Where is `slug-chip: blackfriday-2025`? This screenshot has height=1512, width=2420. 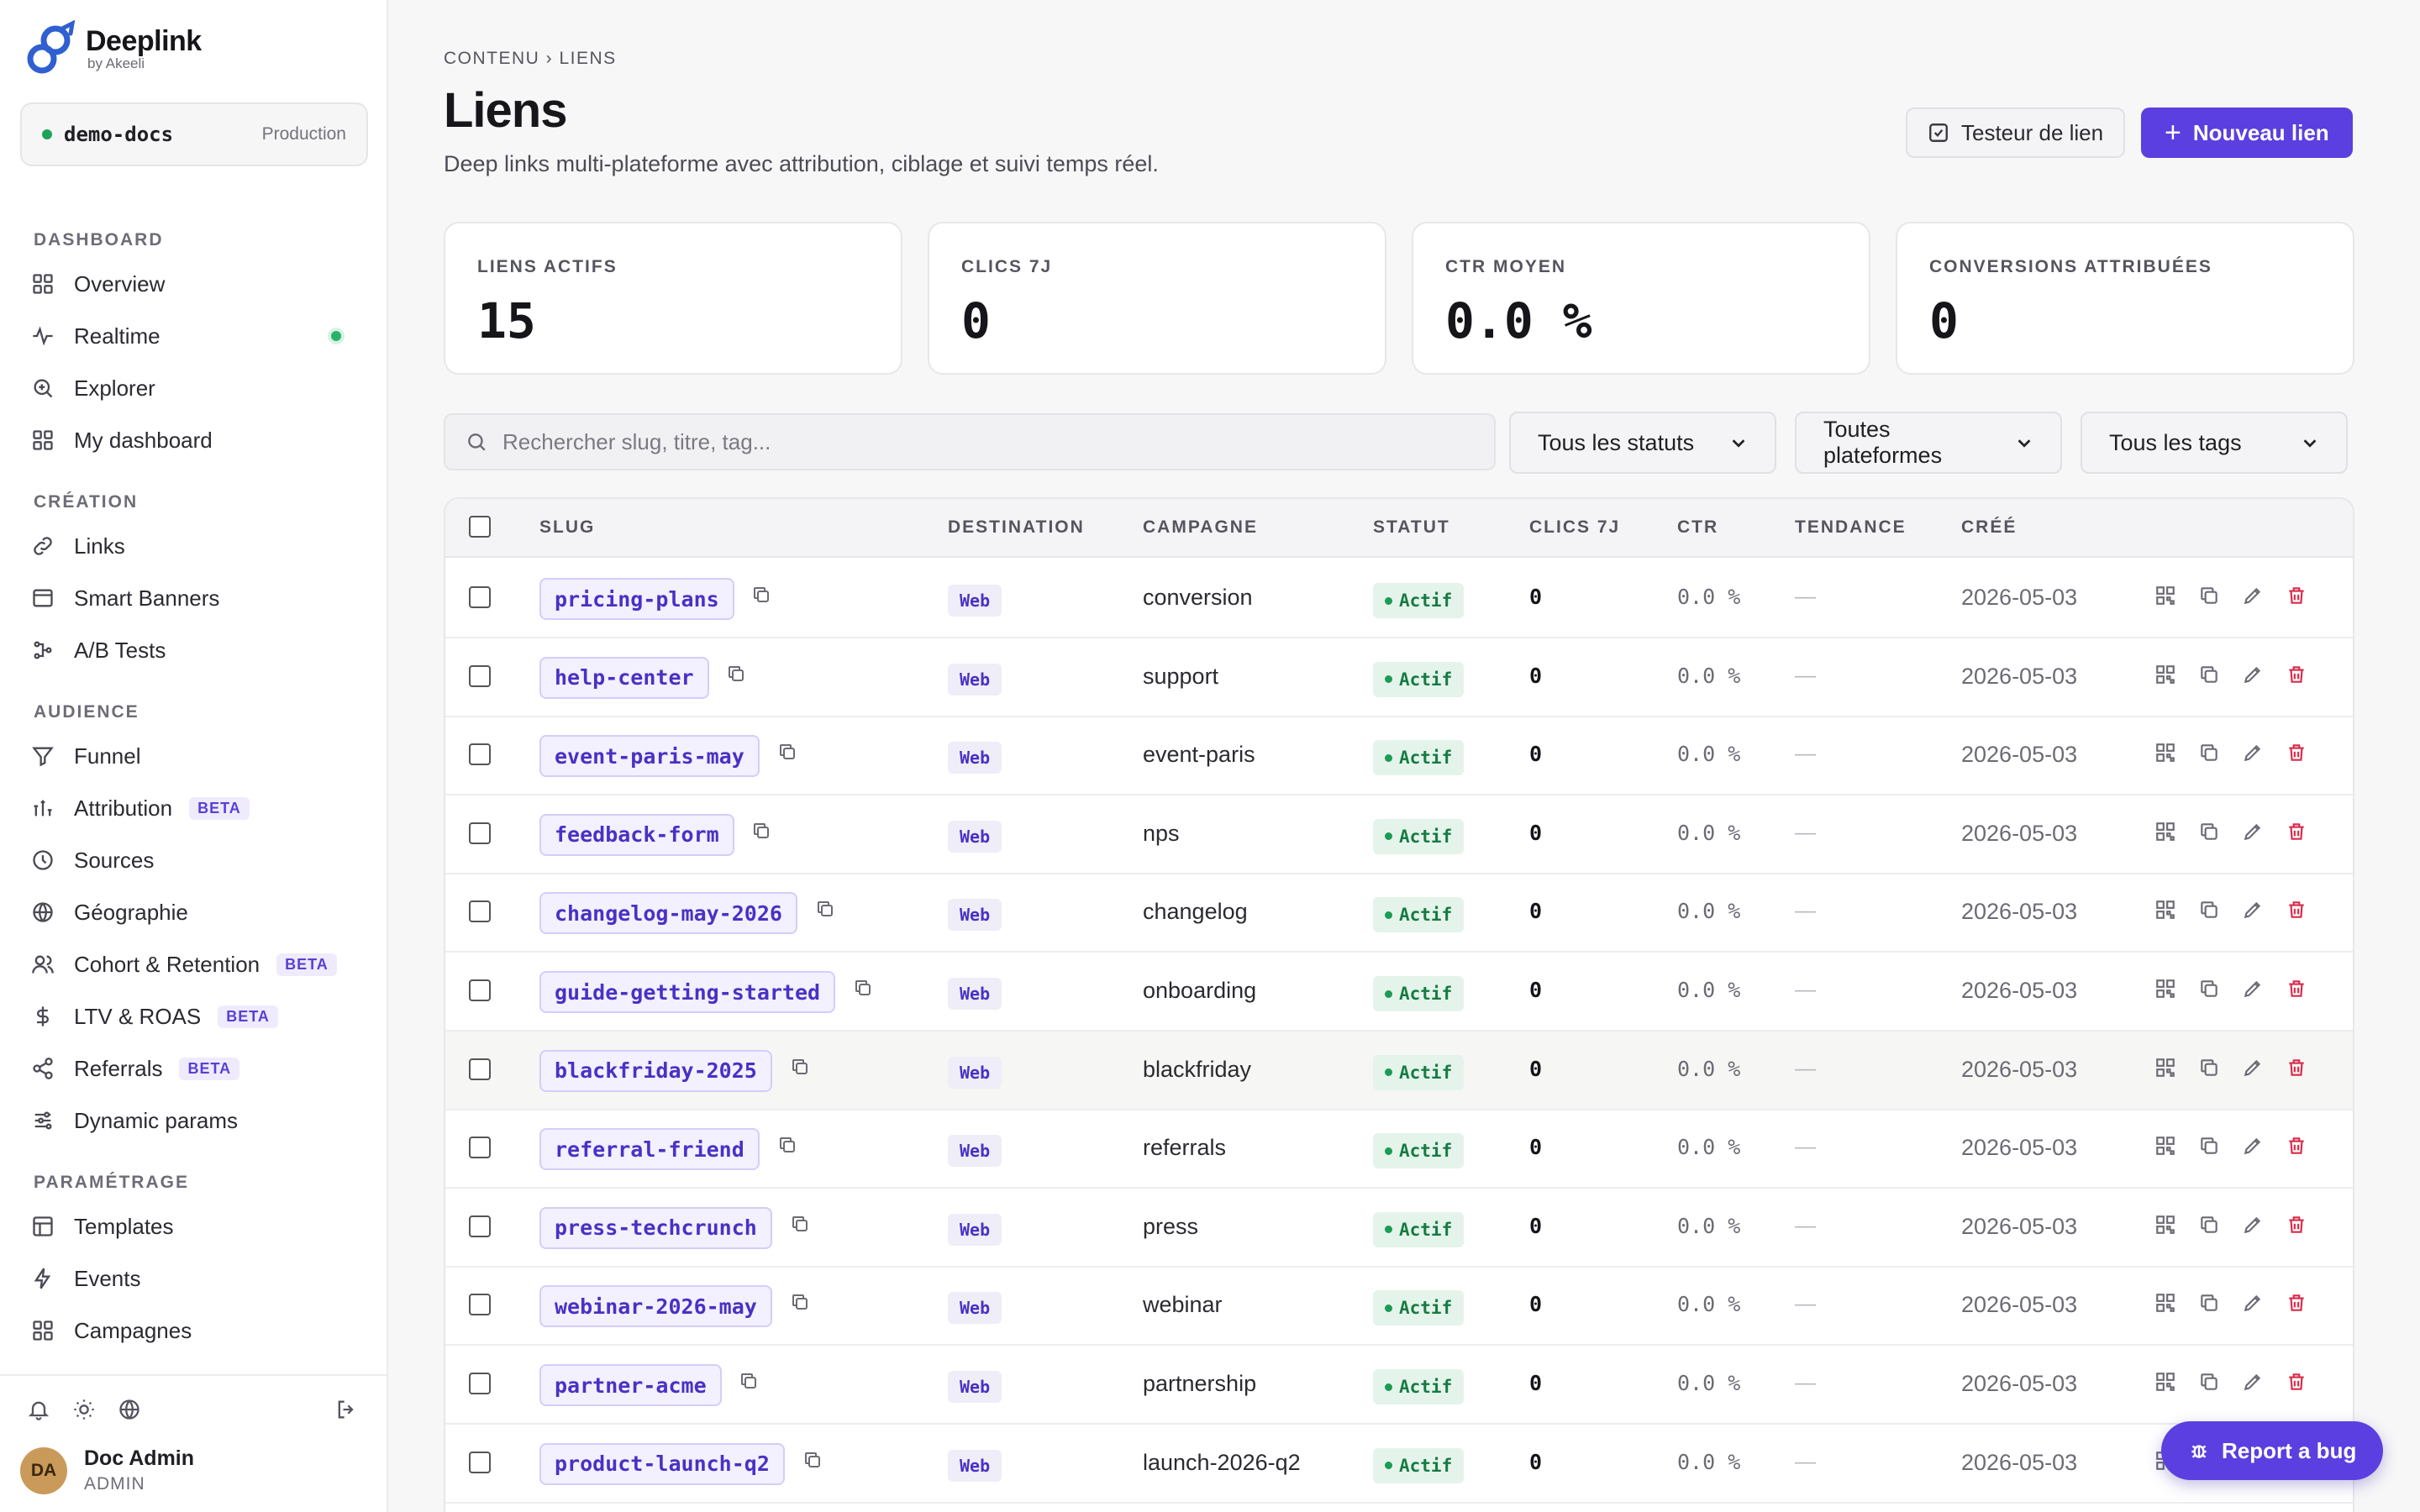
slug-chip: blackfriday-2025 is located at coordinates (656, 1070).